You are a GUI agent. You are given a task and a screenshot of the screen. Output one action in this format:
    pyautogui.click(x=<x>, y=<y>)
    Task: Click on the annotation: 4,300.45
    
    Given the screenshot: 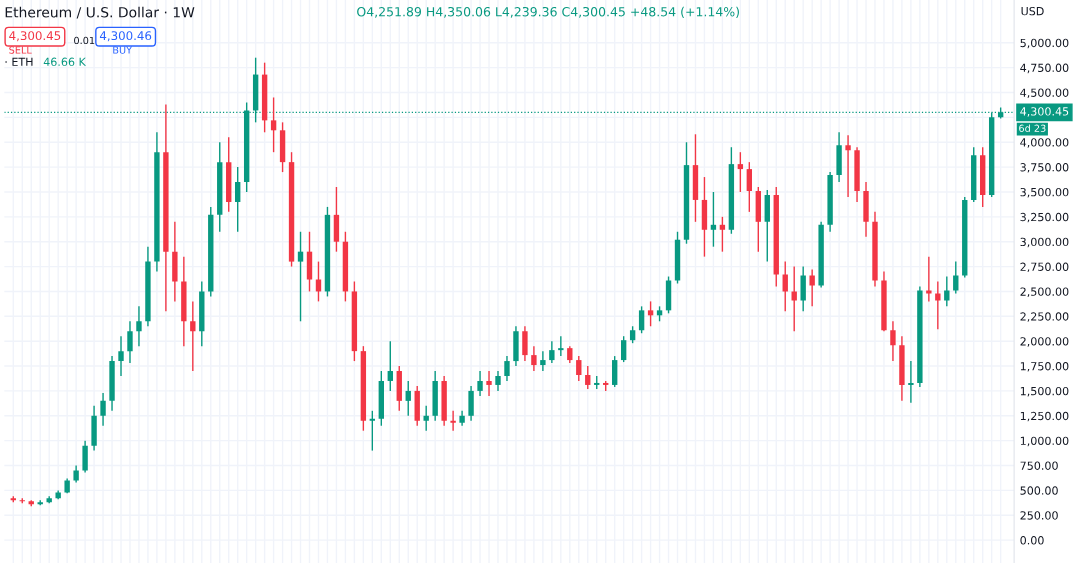 What is the action you would take?
    pyautogui.click(x=35, y=36)
    